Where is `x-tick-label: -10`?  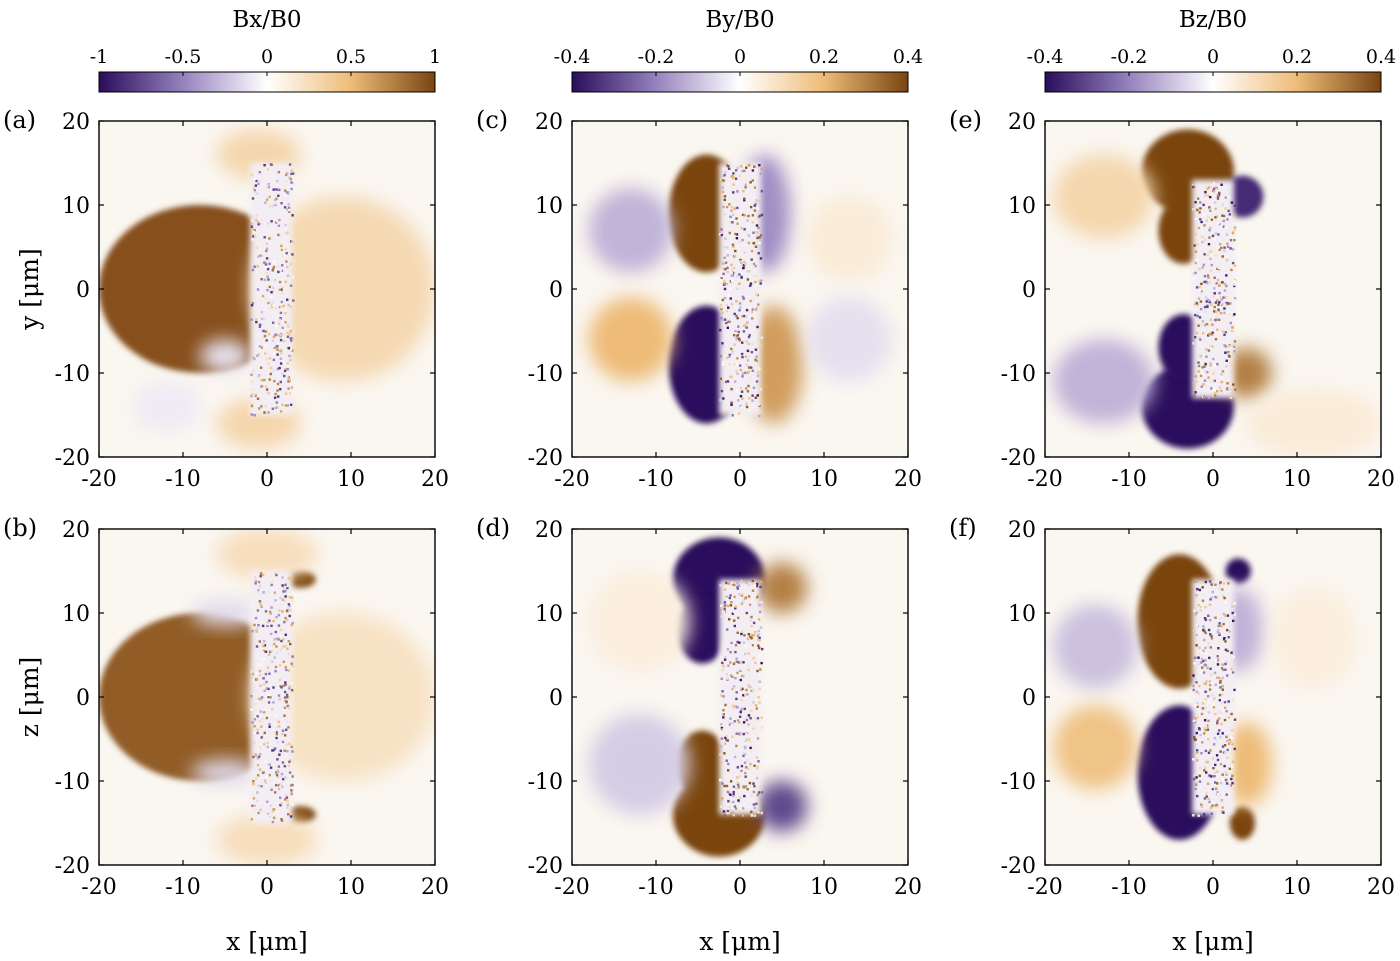
x-tick-label: -10 is located at coordinates (1128, 887).